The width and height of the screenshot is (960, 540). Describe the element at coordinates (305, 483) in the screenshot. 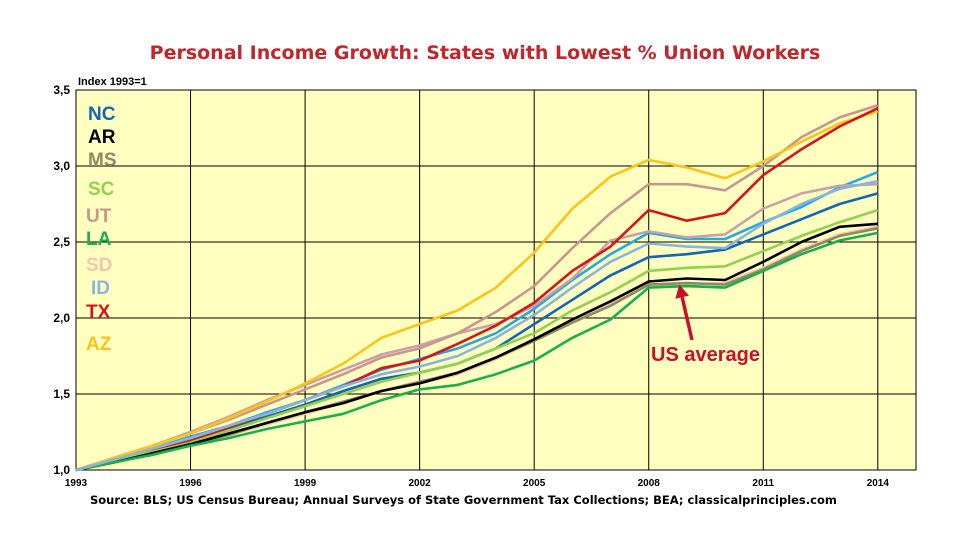

I see `x-tick-label: 1999` at that location.